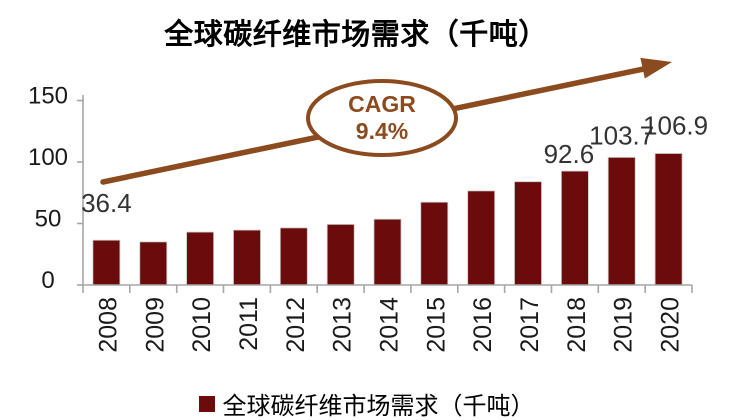  Describe the element at coordinates (382, 131) in the screenshot. I see `cagr-value: 9.4%` at that location.